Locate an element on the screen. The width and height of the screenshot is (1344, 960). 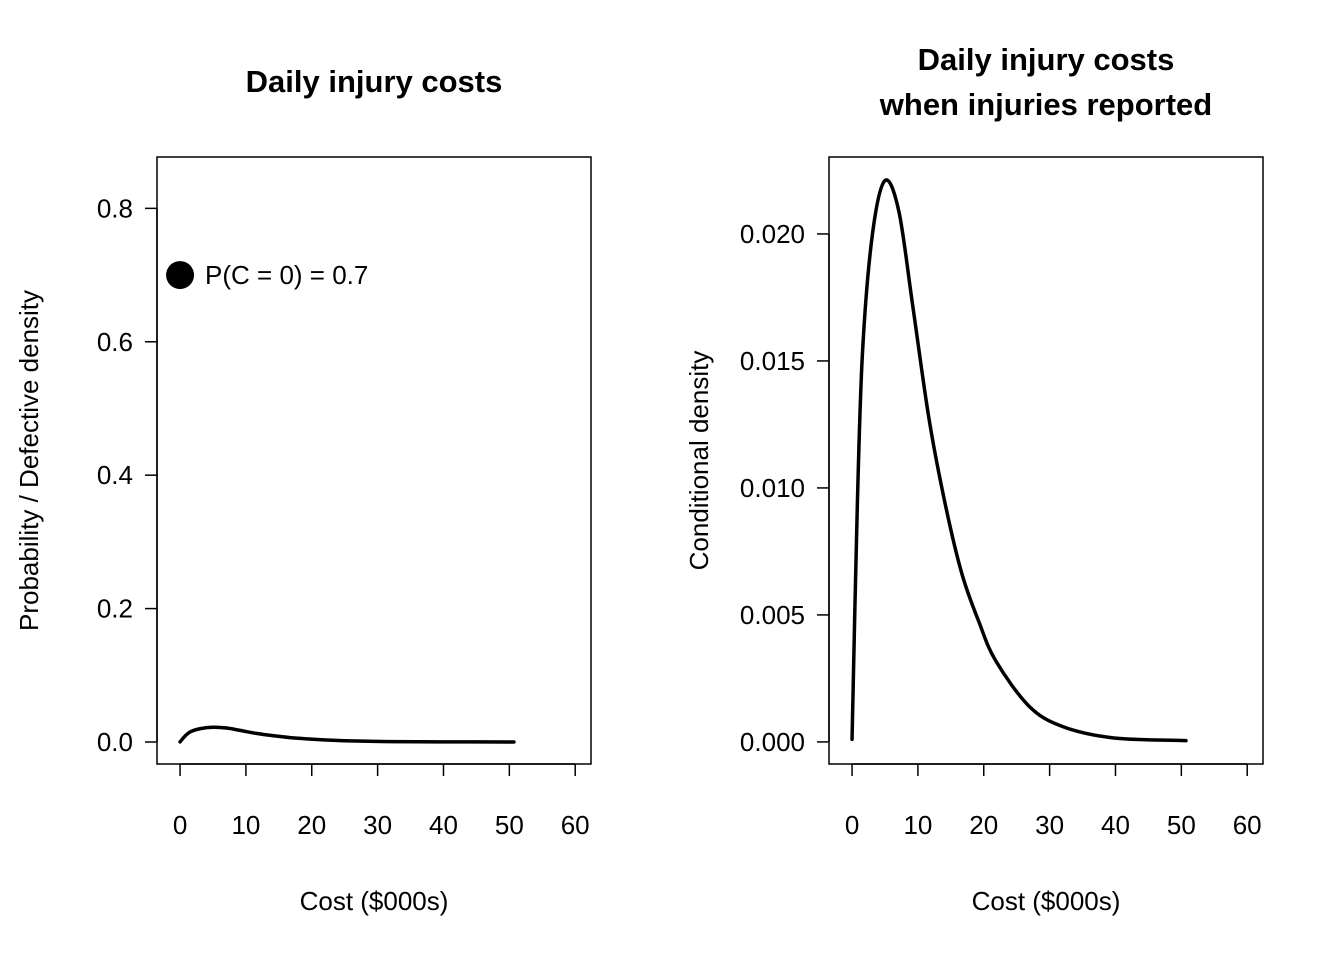
chart-title: when injuries reported is located at coordinates (1045, 104).